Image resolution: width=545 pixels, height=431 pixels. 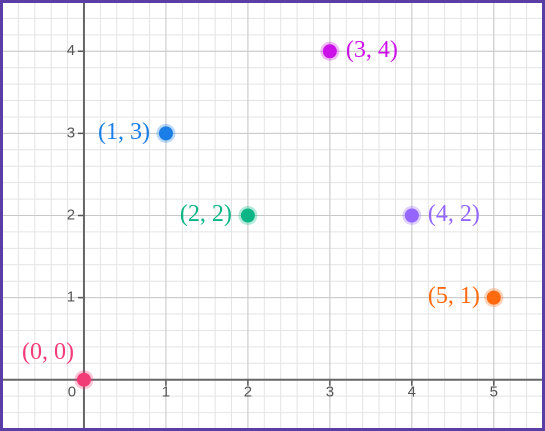 I want to click on y-tick-label: 3, so click(x=71, y=132).